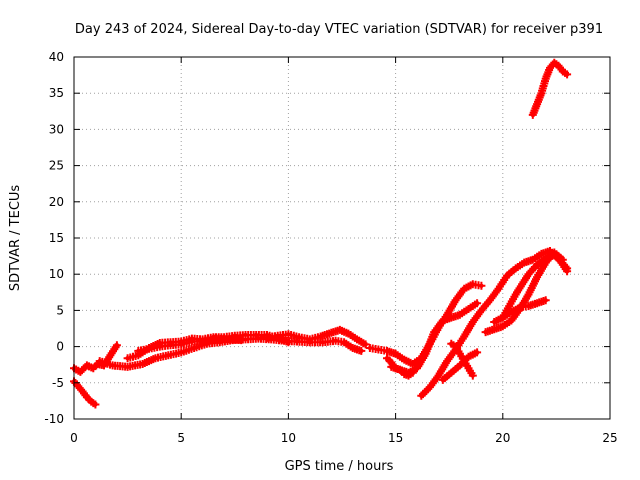 The width and height of the screenshot is (640, 480). Describe the element at coordinates (395, 438) in the screenshot. I see `x-tick-label: 15` at that location.